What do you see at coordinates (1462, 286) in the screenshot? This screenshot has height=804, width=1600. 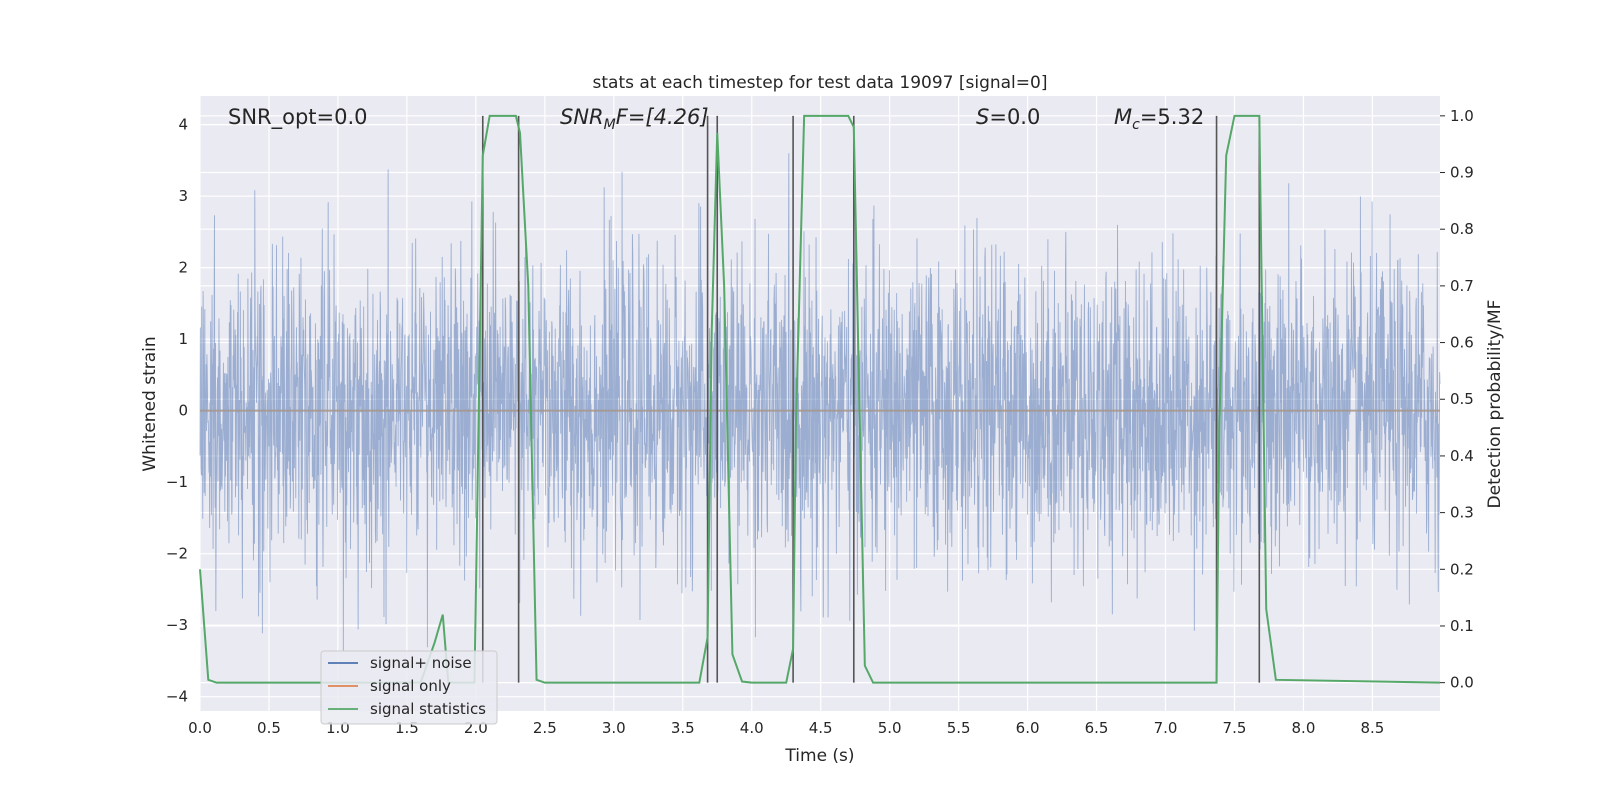 I see `y2-tick-label: 0.7` at bounding box center [1462, 286].